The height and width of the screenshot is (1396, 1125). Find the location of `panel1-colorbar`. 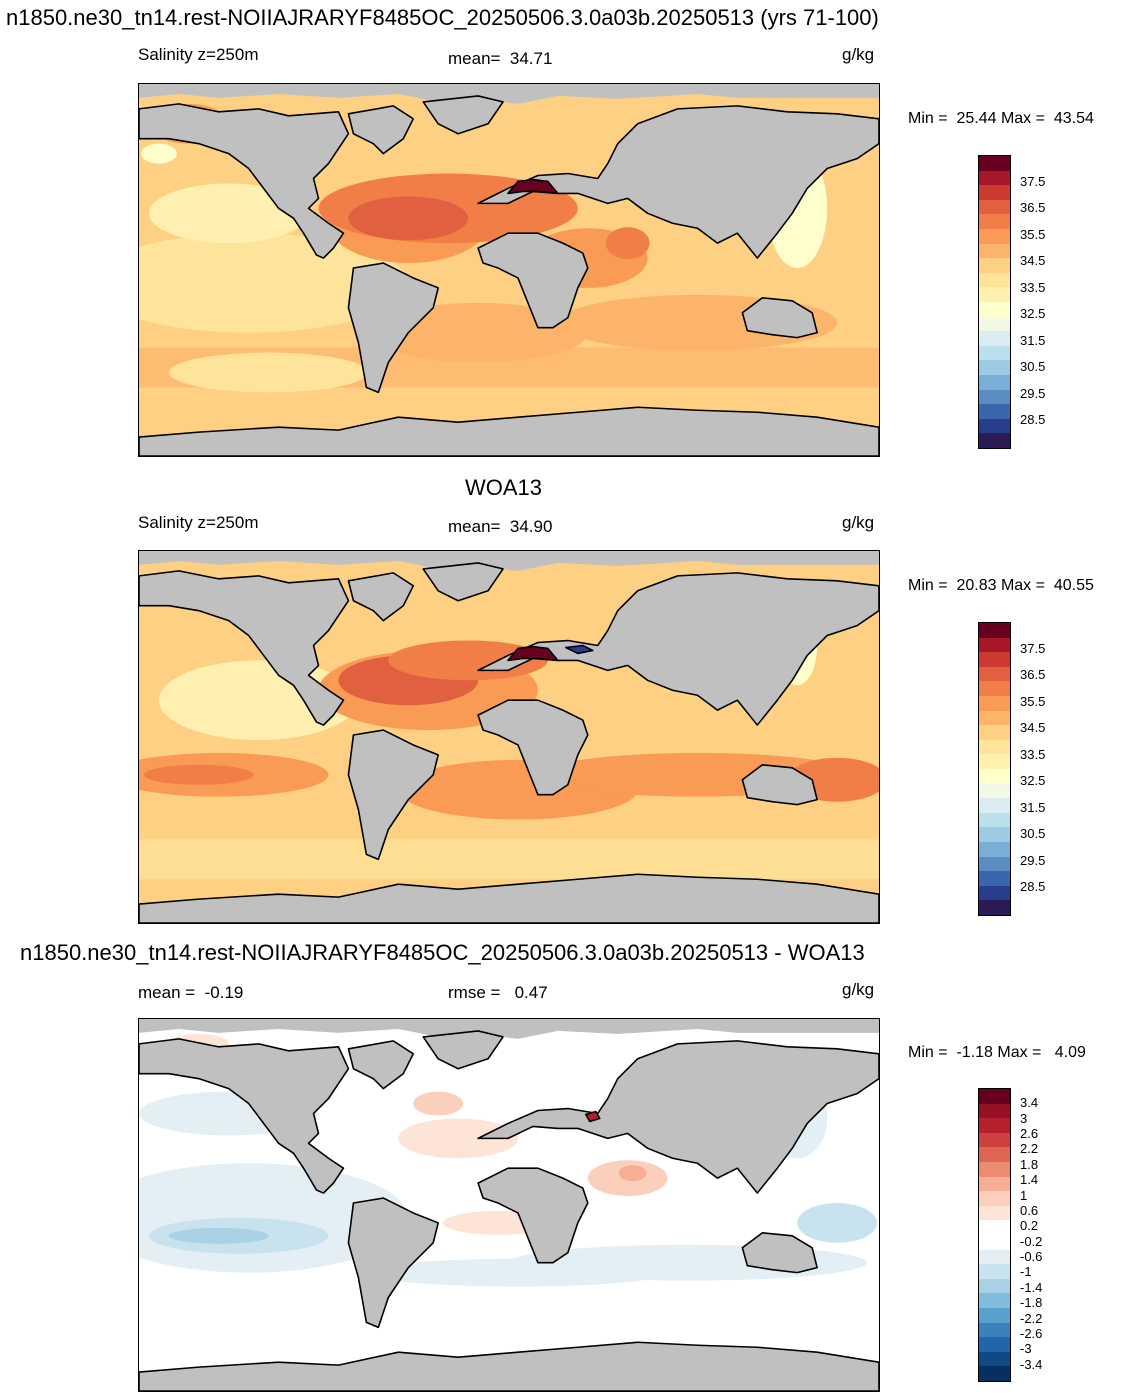

panel1-colorbar is located at coordinates (994, 302).